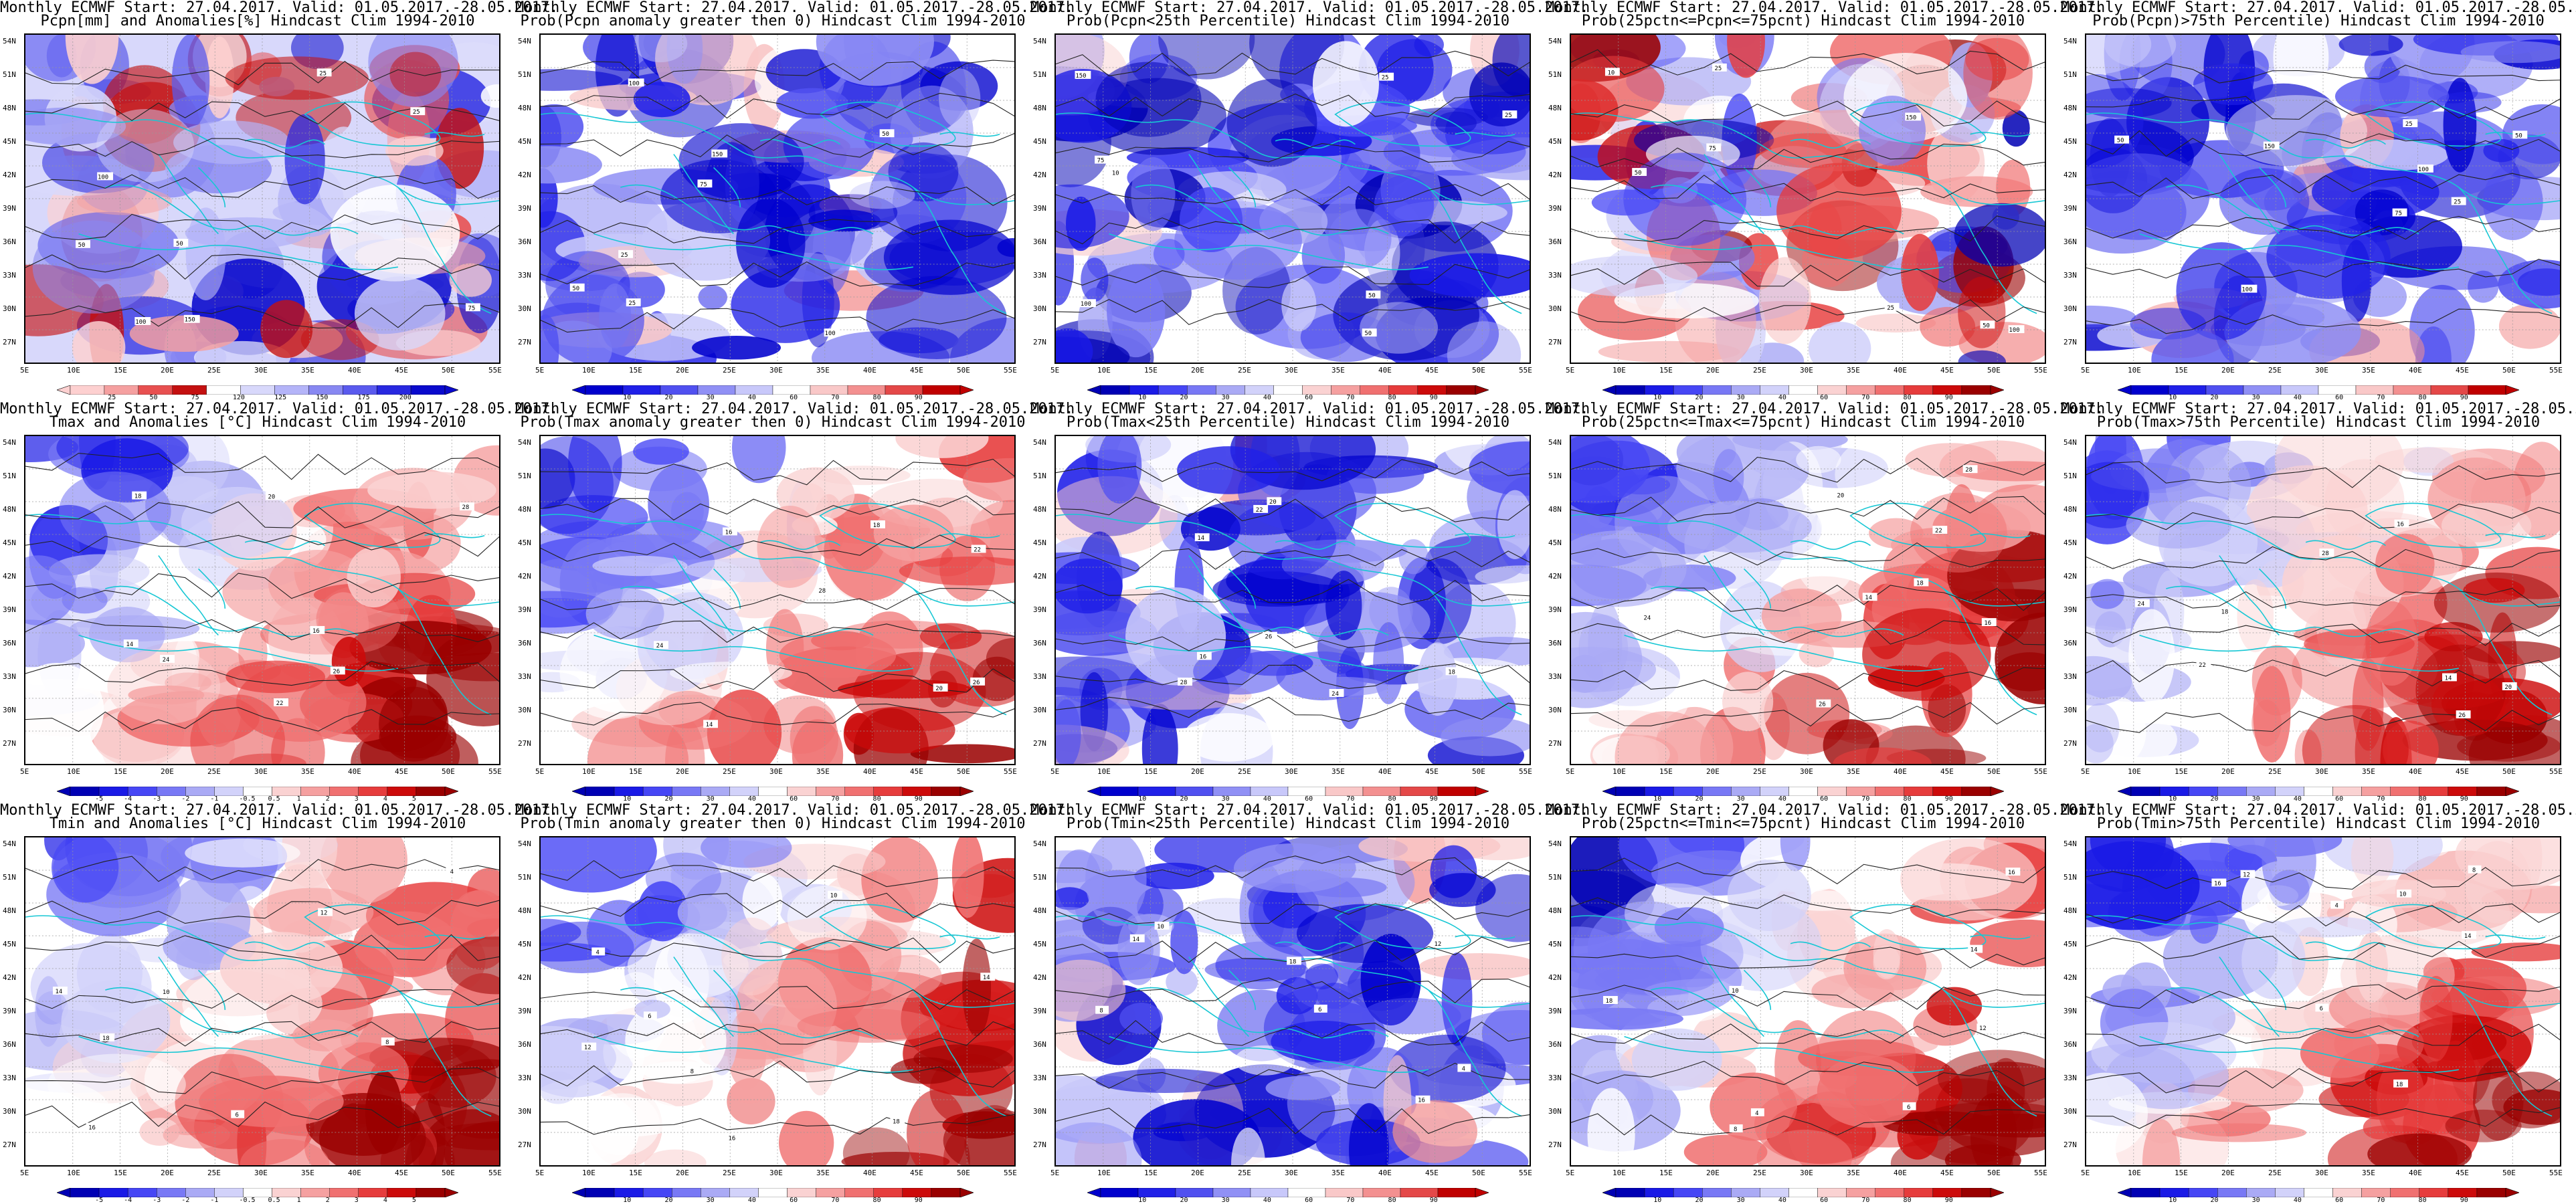  What do you see at coordinates (257, 795) in the screenshot?
I see `colorbar: -5 -4 -3 -2 -1 -0.5 0.5 1 2 3 4 5` at bounding box center [257, 795].